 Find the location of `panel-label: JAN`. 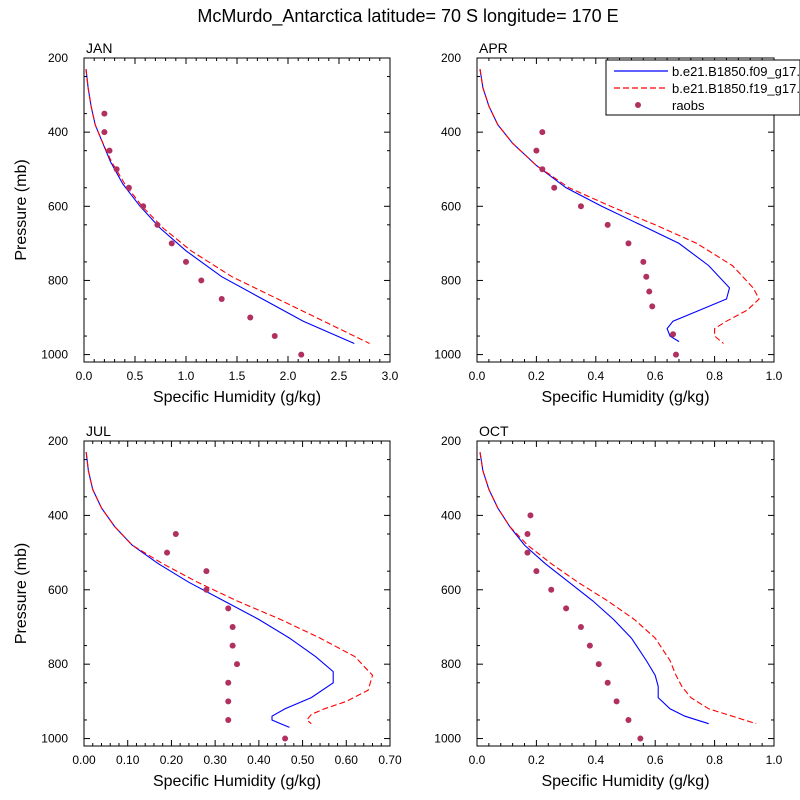

panel-label: JAN is located at coordinates (99, 48).